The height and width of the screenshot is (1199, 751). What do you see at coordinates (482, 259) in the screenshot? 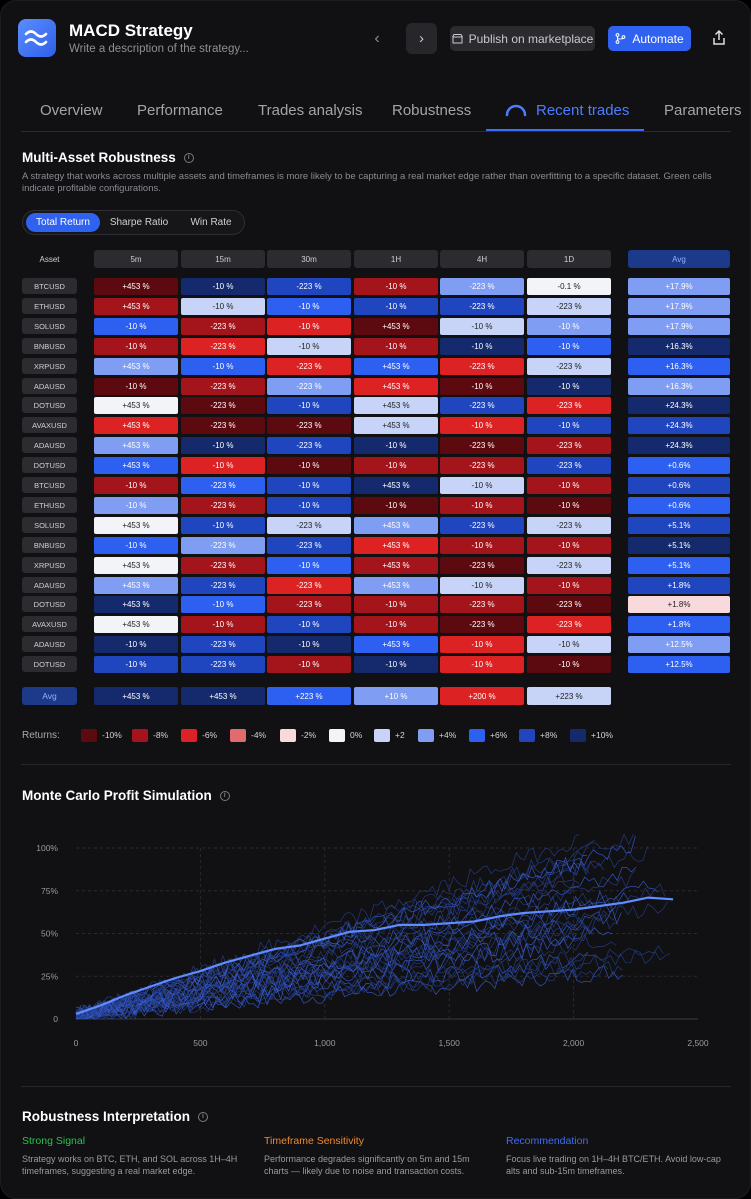
I see `timeframe-header-4h: 4H` at bounding box center [482, 259].